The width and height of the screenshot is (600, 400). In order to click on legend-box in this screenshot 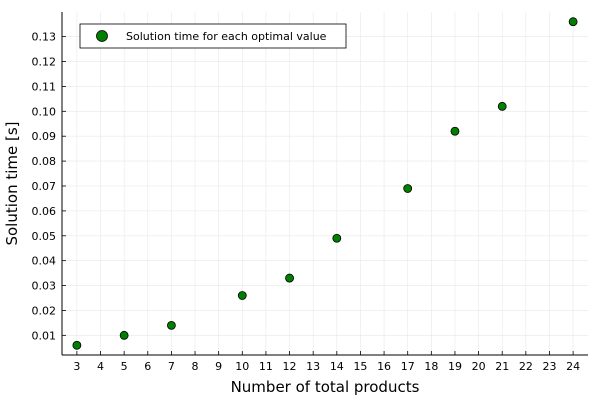, I will do `click(213, 36)`.